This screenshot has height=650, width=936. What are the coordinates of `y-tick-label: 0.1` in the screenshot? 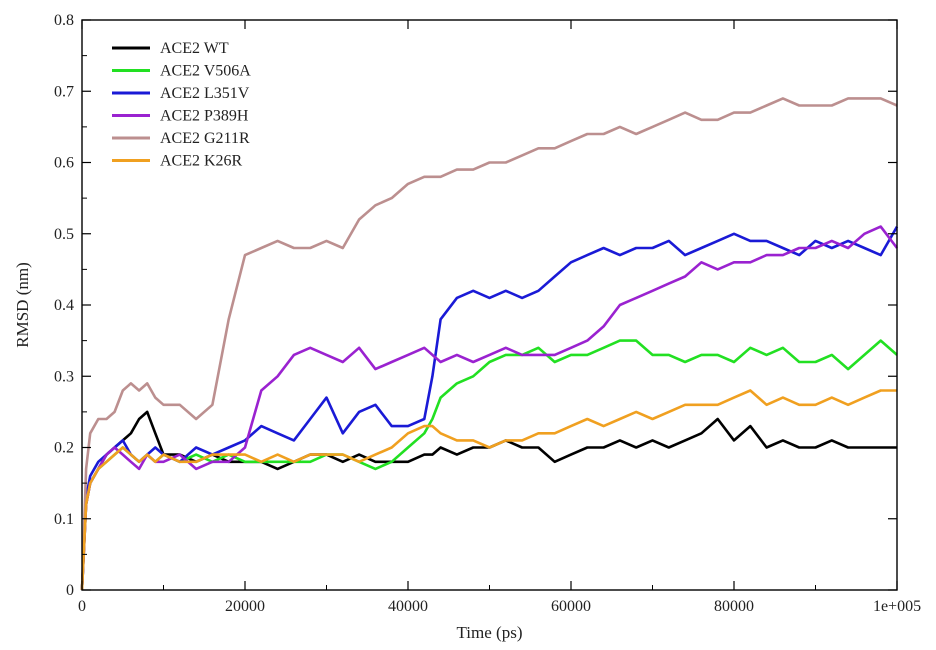 It's located at (64, 519).